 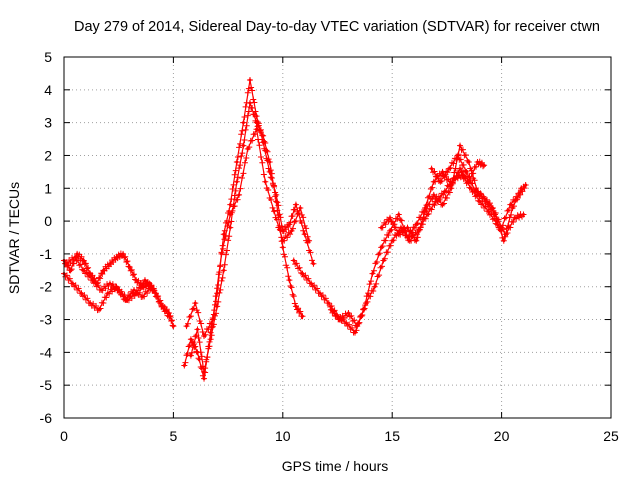 What do you see at coordinates (48, 57) in the screenshot?
I see `y-tick-label: 5` at bounding box center [48, 57].